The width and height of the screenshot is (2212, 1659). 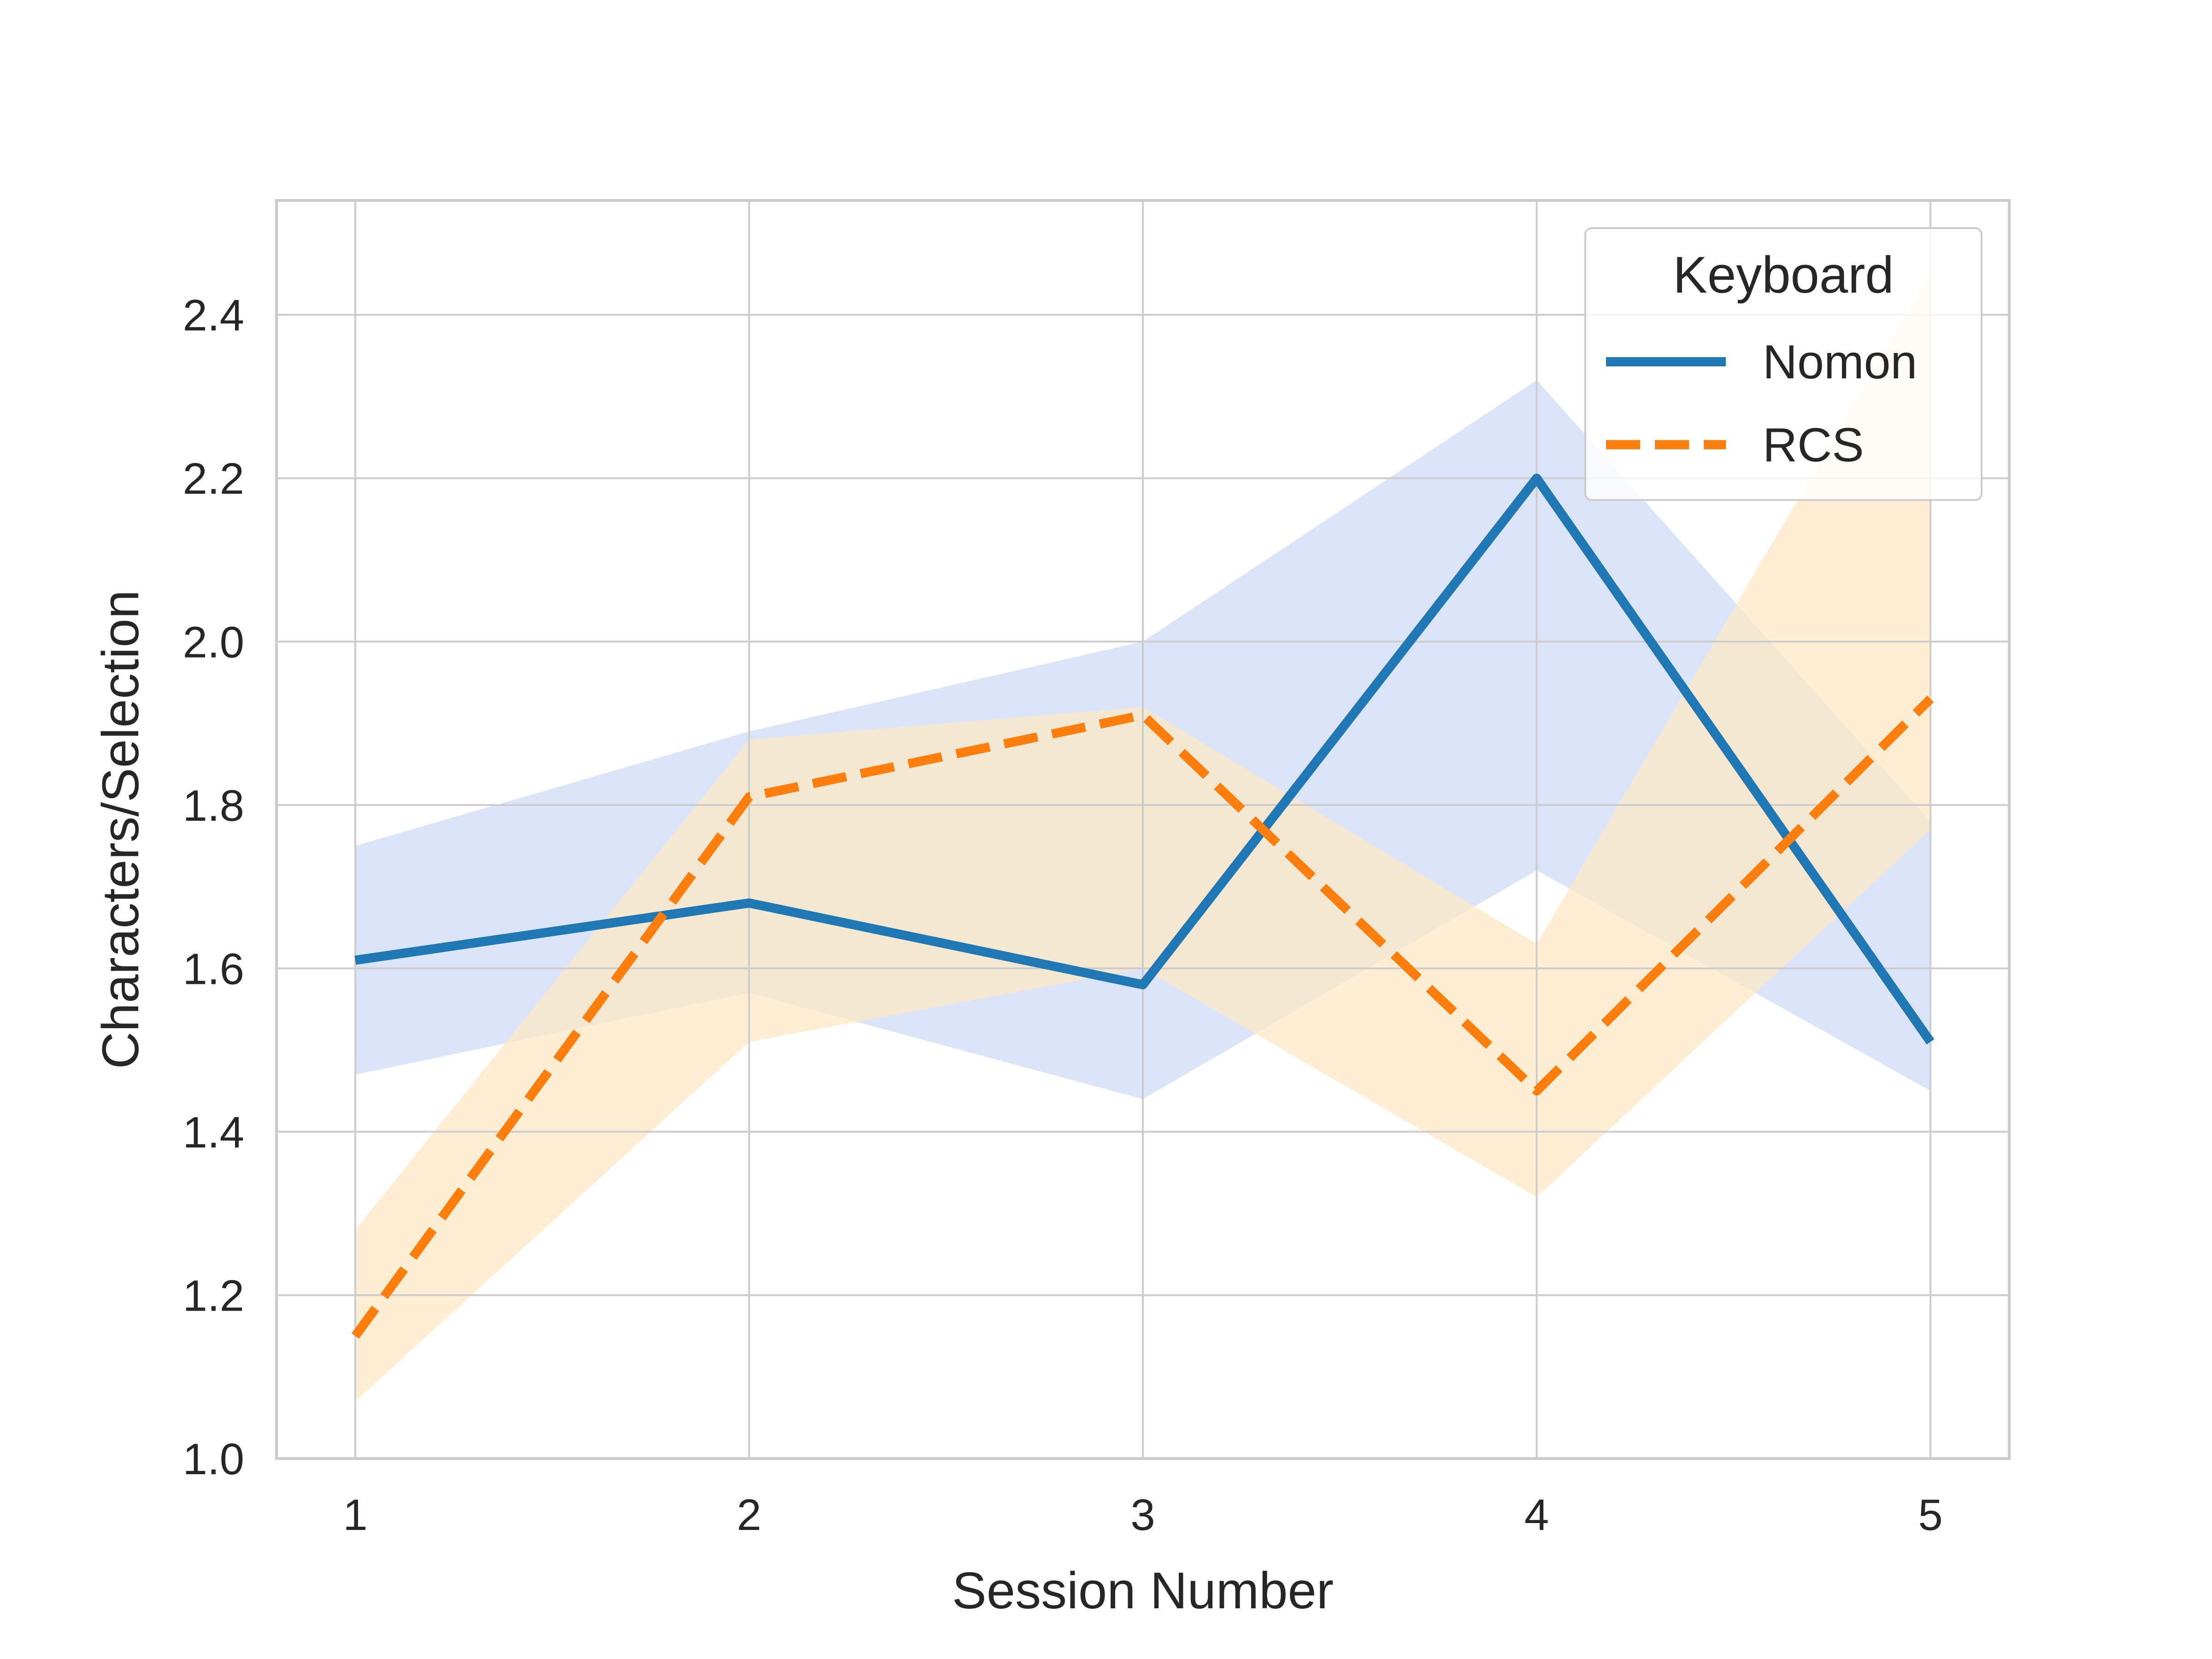 I want to click on legend-label-rcs: RCS, so click(x=1813, y=445).